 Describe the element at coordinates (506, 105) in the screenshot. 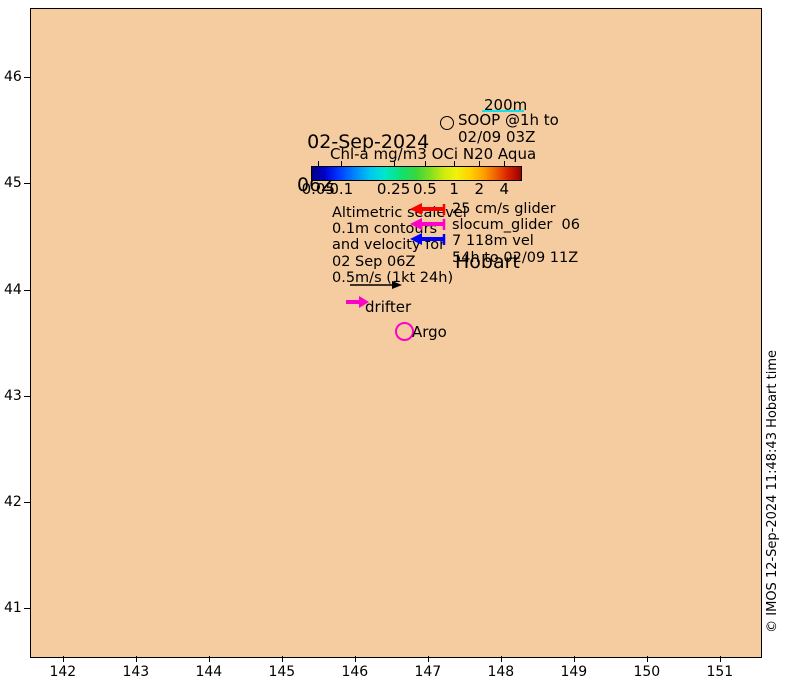

I see `depth-contour-label: 200m` at that location.